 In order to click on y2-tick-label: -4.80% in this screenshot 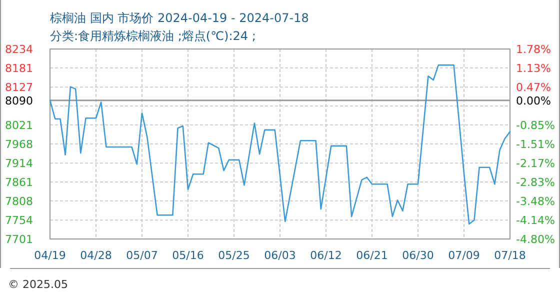, I will do `click(535, 239)`.